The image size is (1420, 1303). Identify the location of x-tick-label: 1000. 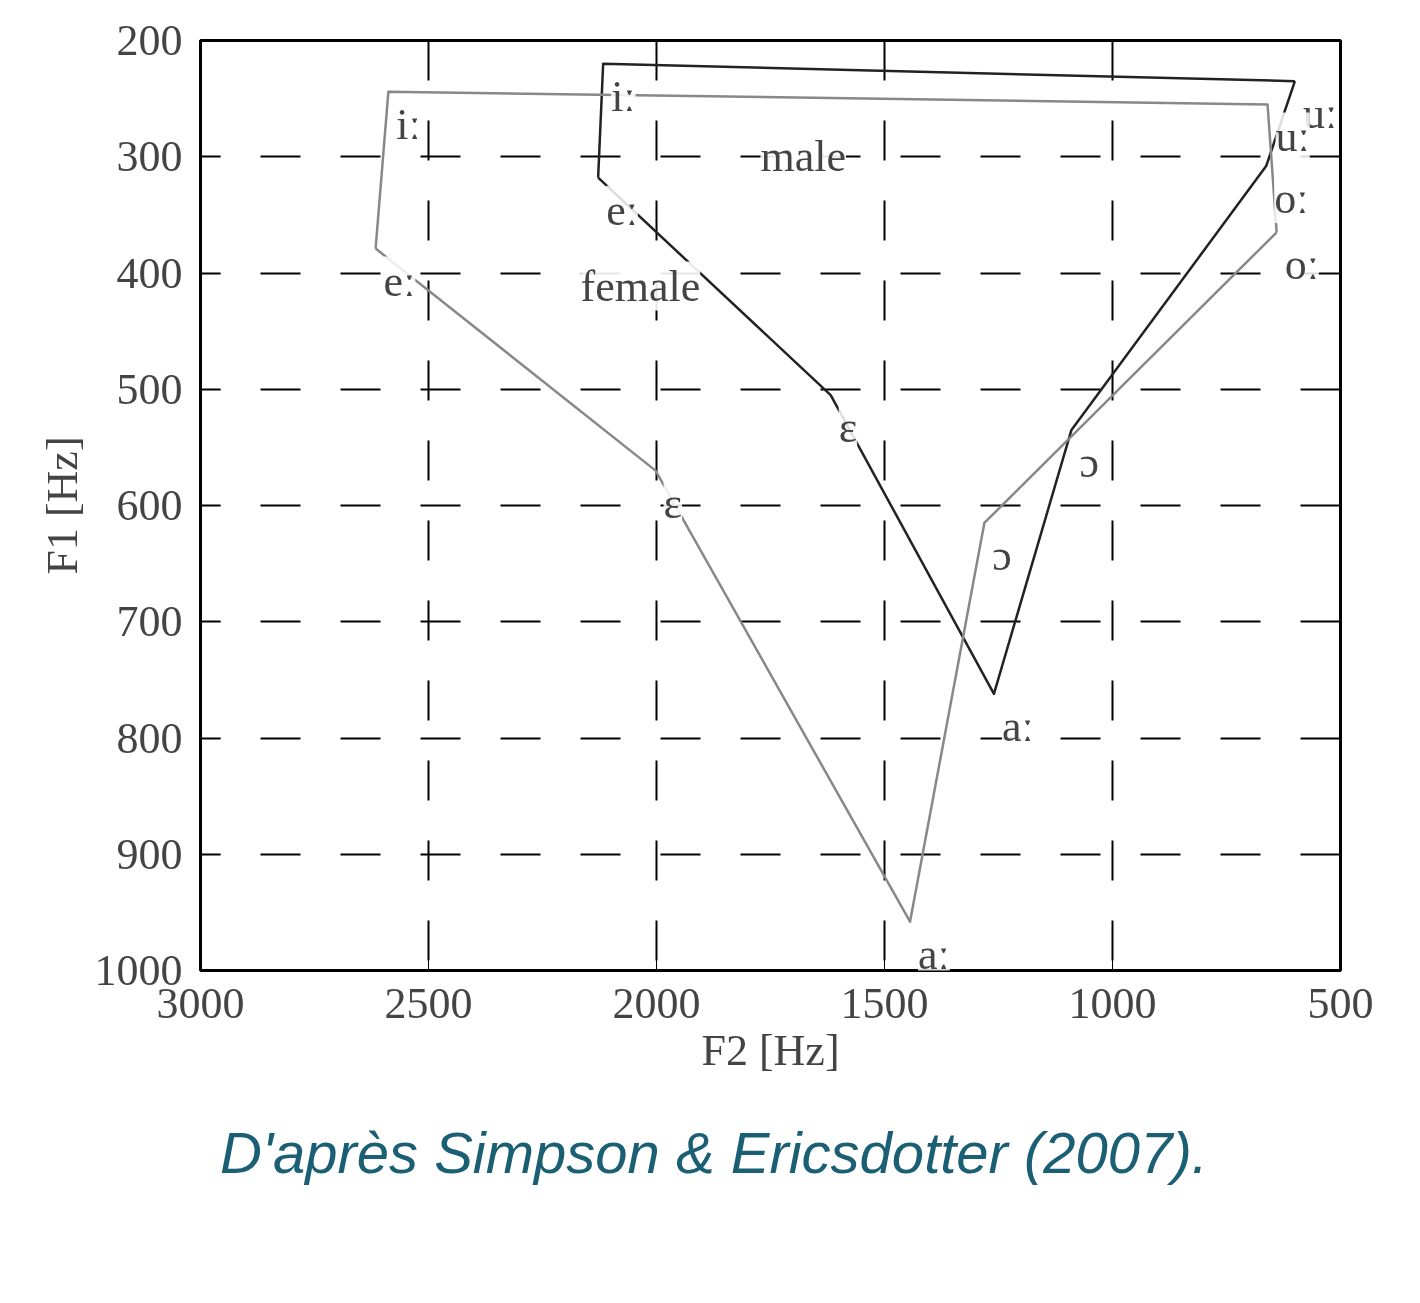
(1112, 1003).